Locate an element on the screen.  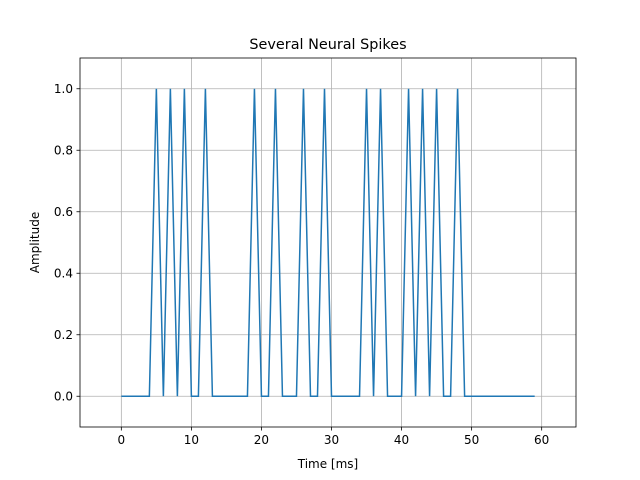
x-tick-label: 40 is located at coordinates (401, 440).